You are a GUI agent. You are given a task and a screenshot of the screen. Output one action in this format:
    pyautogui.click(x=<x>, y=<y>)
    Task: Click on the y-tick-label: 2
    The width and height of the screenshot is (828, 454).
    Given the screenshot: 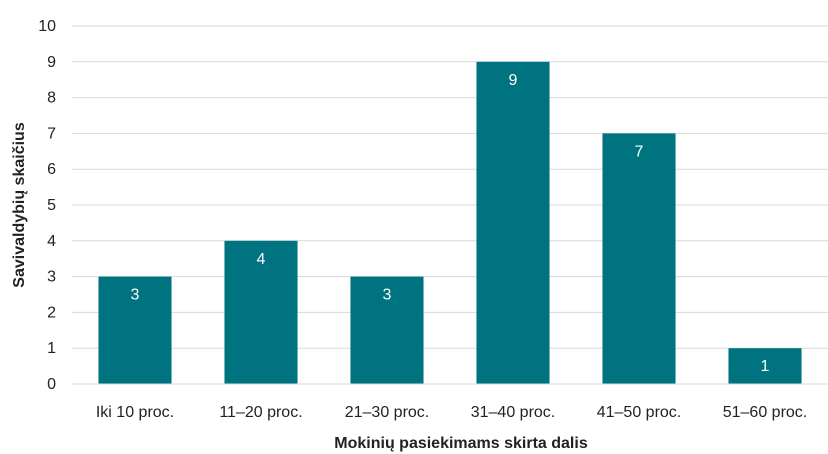 What is the action you would take?
    pyautogui.click(x=51, y=312)
    